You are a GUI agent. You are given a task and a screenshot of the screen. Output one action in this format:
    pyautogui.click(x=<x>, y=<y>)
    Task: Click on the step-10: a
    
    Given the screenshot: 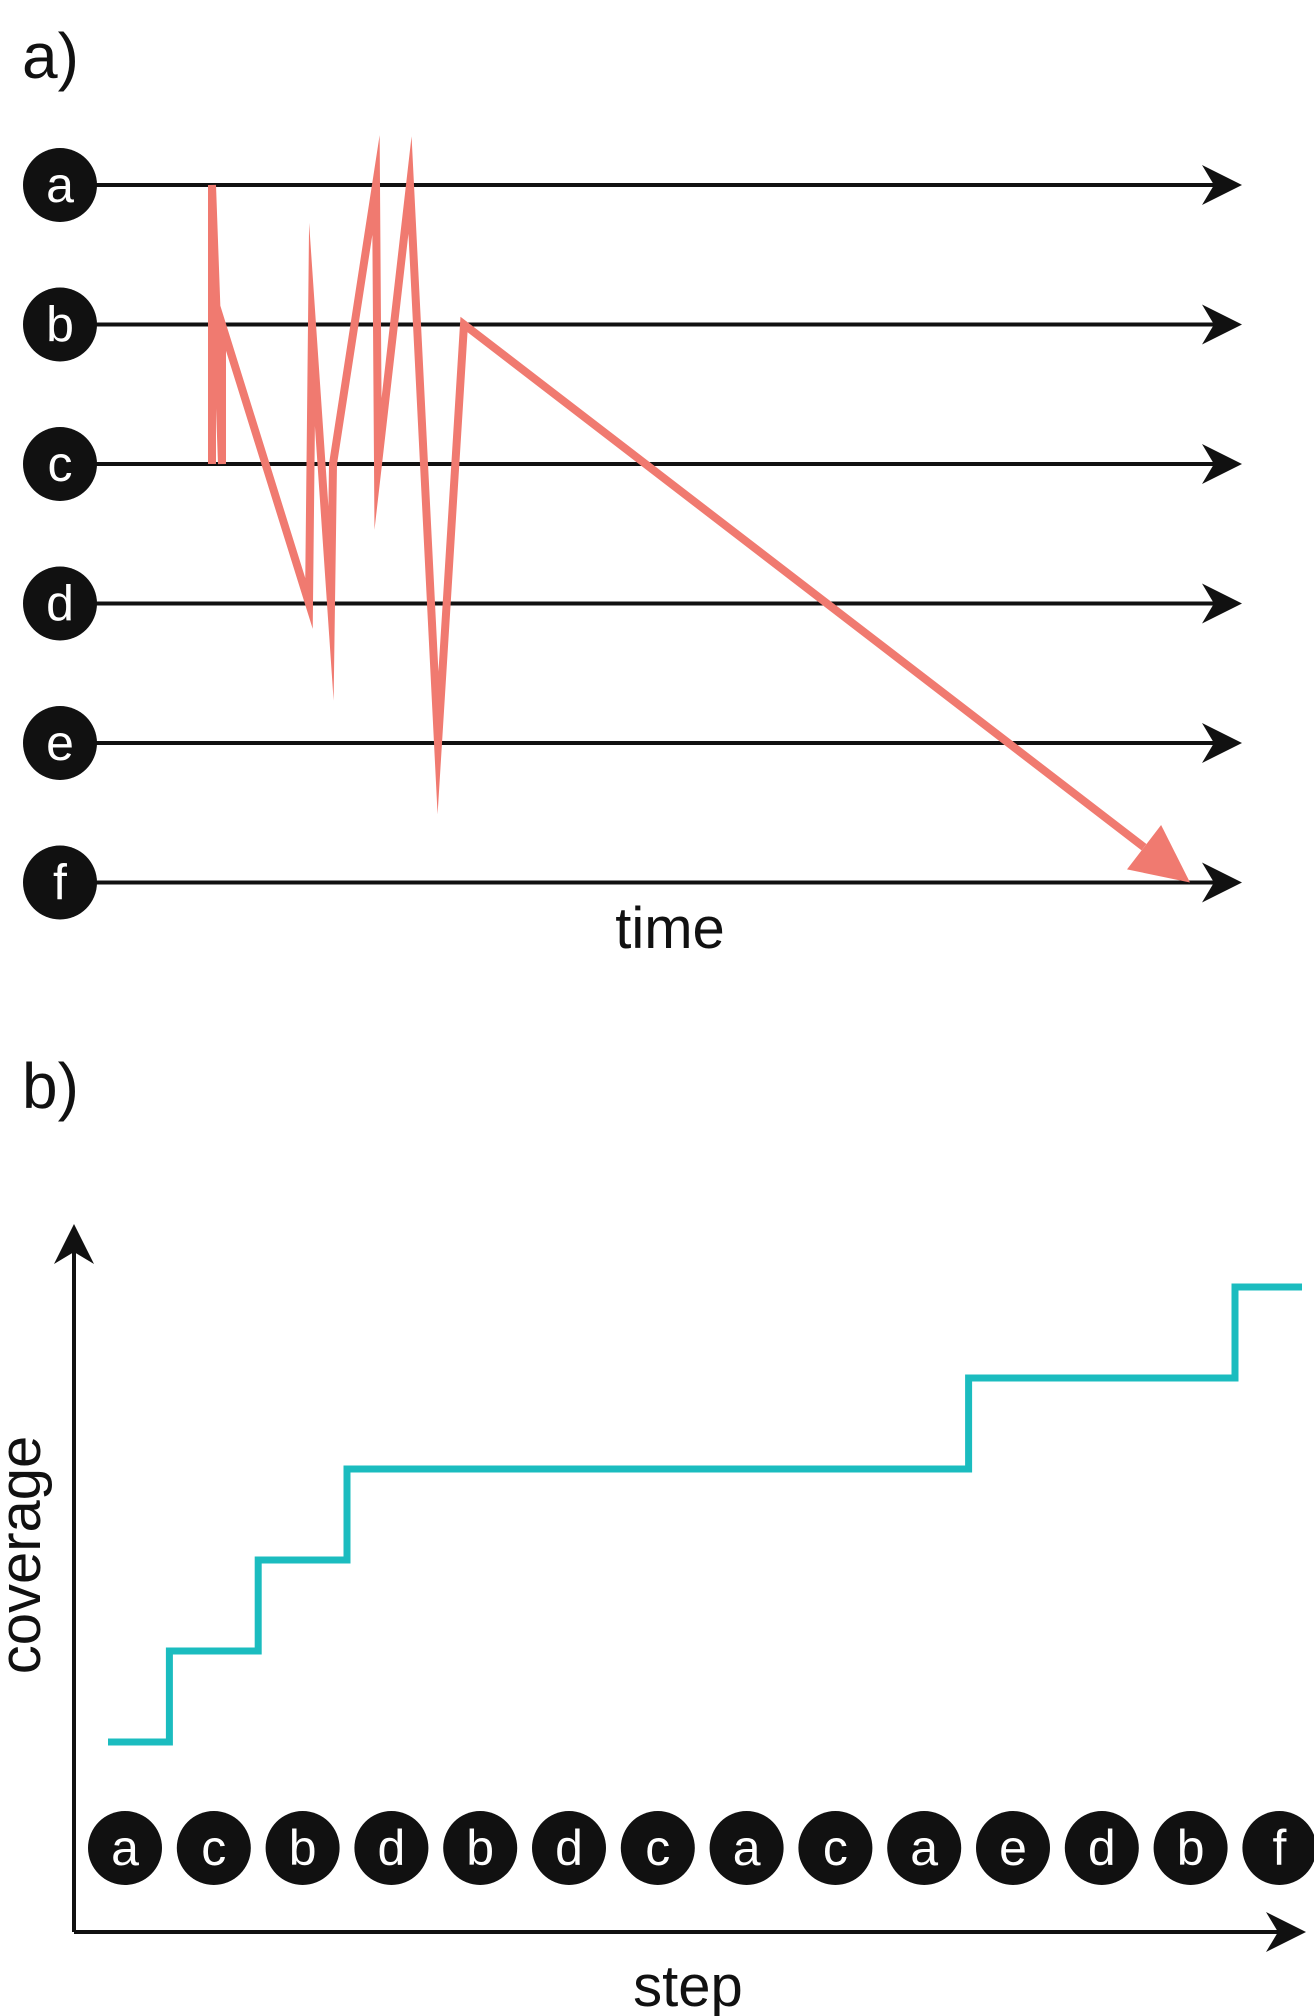 What is the action you would take?
    pyautogui.click(x=924, y=1848)
    